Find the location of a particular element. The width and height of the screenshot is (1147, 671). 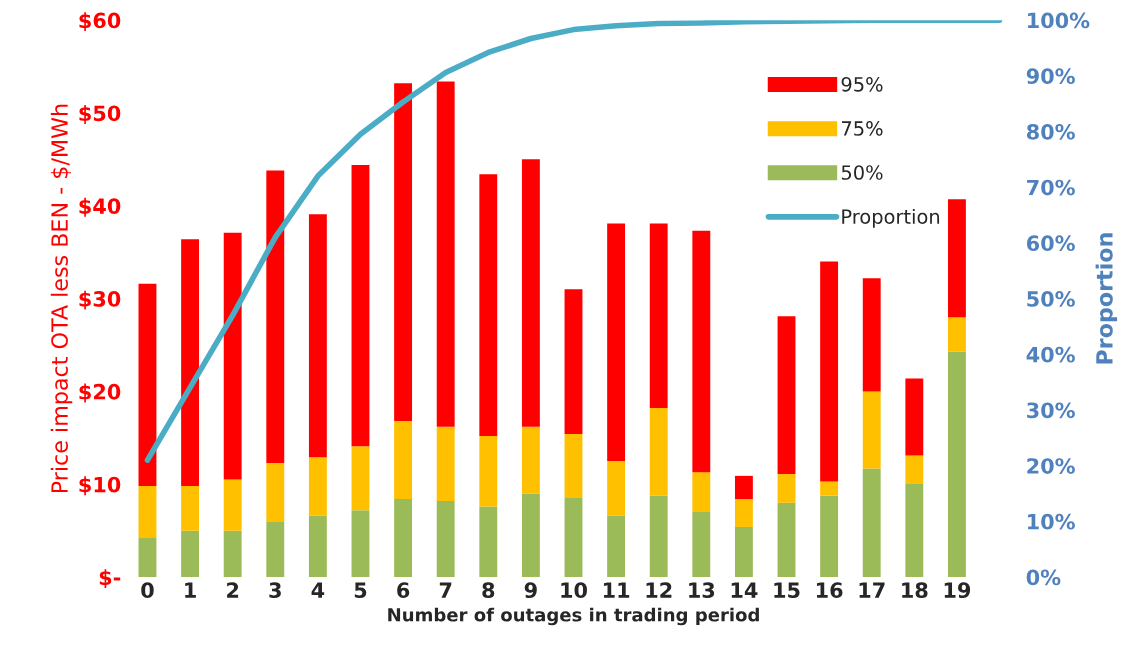

x-tick-label: 0 is located at coordinates (147, 590).